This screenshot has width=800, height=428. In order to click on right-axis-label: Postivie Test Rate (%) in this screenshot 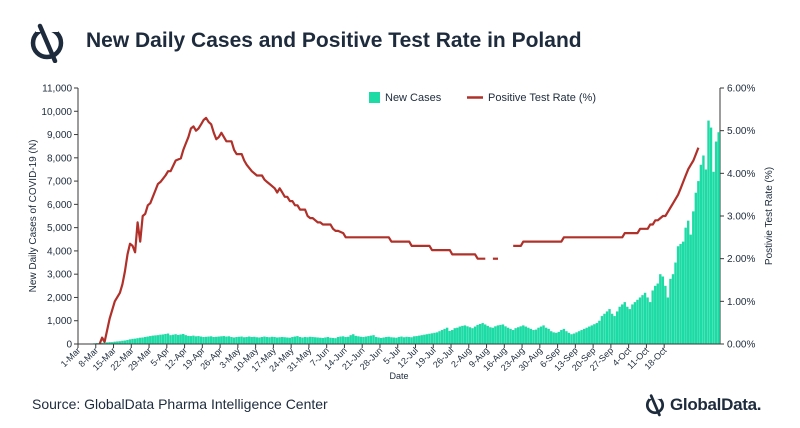, I will do `click(769, 216)`.